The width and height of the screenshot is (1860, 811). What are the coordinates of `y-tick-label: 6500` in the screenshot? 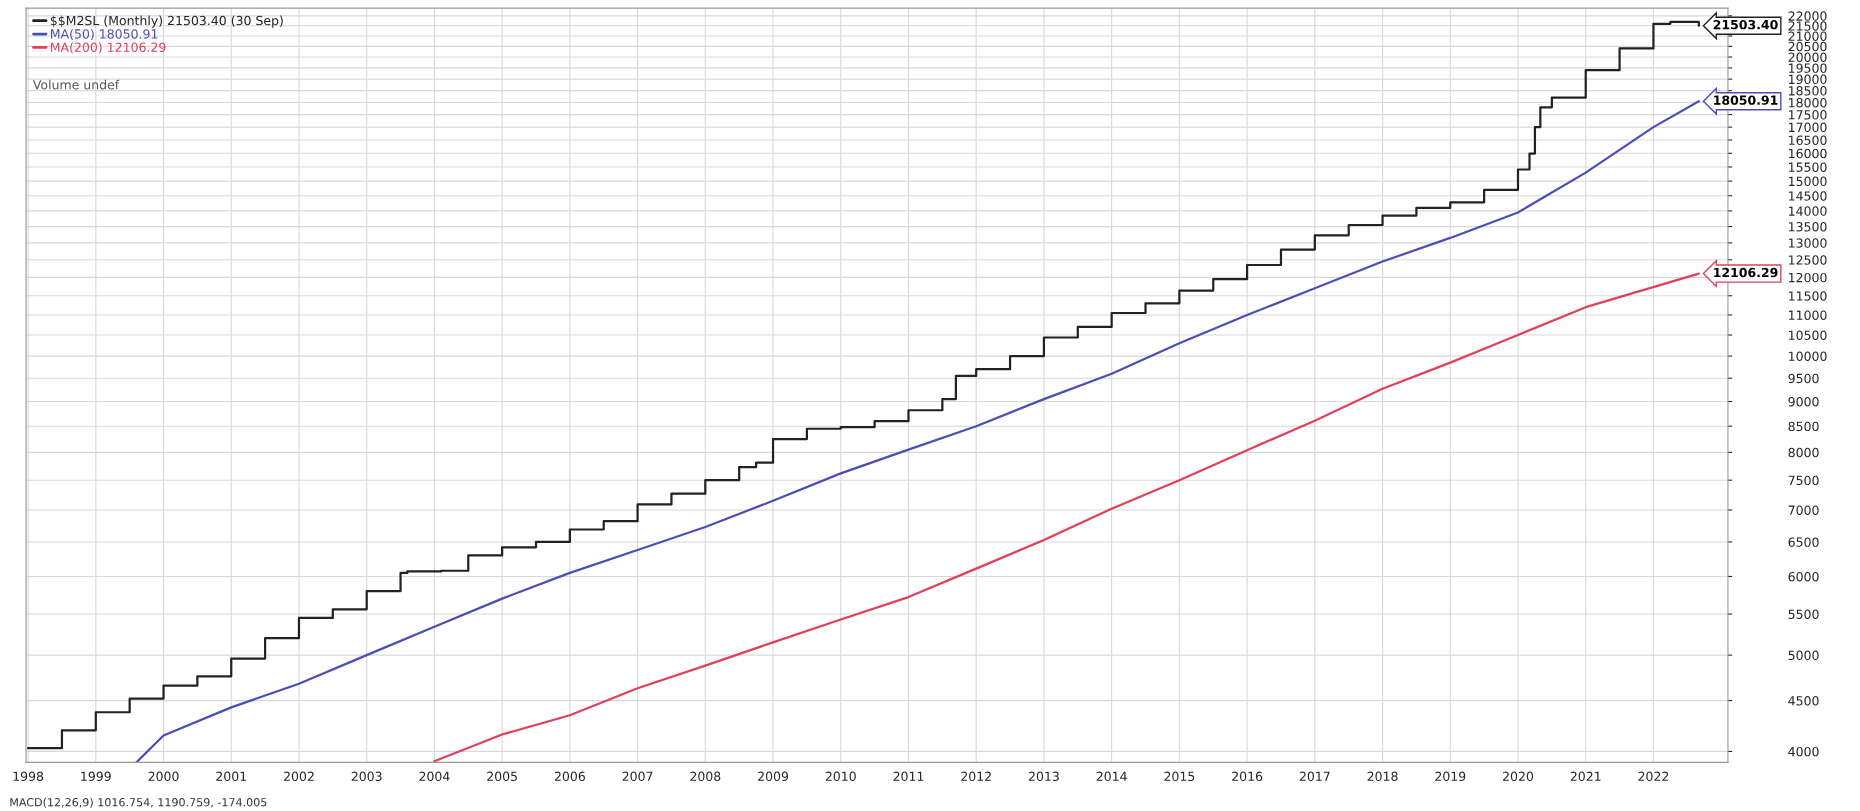 It's located at (1803, 542).